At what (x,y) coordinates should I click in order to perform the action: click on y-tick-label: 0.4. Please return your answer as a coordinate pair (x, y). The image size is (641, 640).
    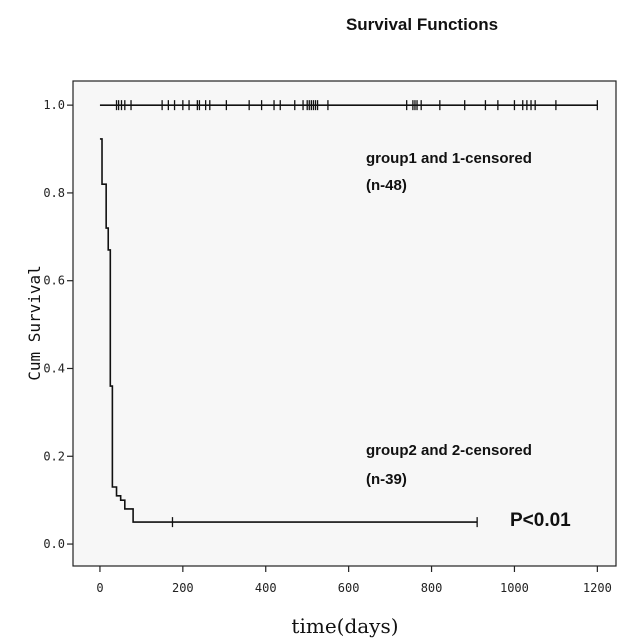
    Looking at the image, I should click on (54, 368).